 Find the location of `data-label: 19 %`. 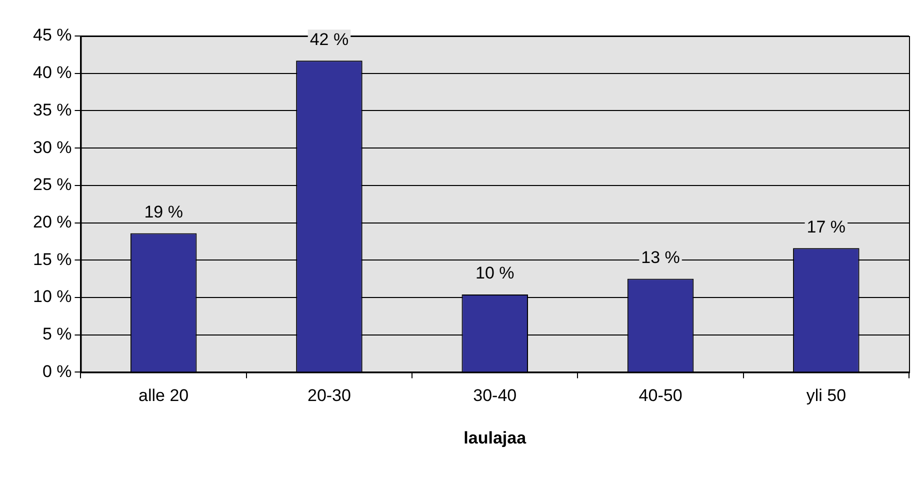

data-label: 19 % is located at coordinates (163, 212).